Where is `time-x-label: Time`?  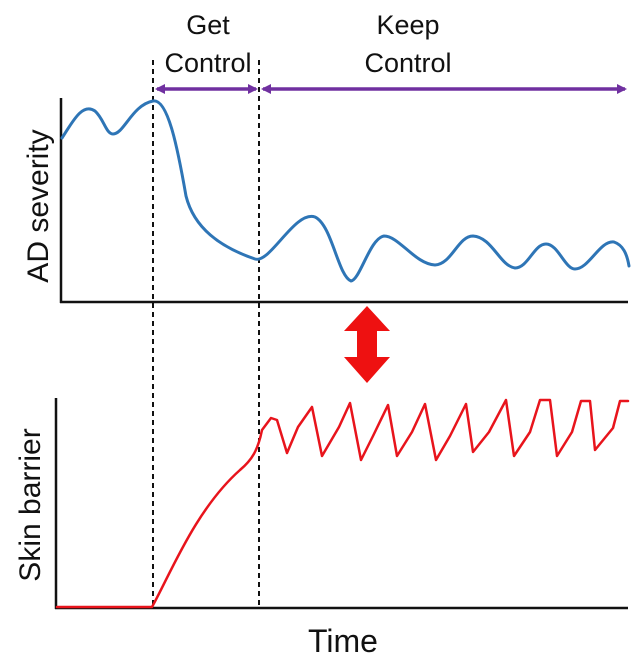 time-x-label: Time is located at coordinates (343, 641).